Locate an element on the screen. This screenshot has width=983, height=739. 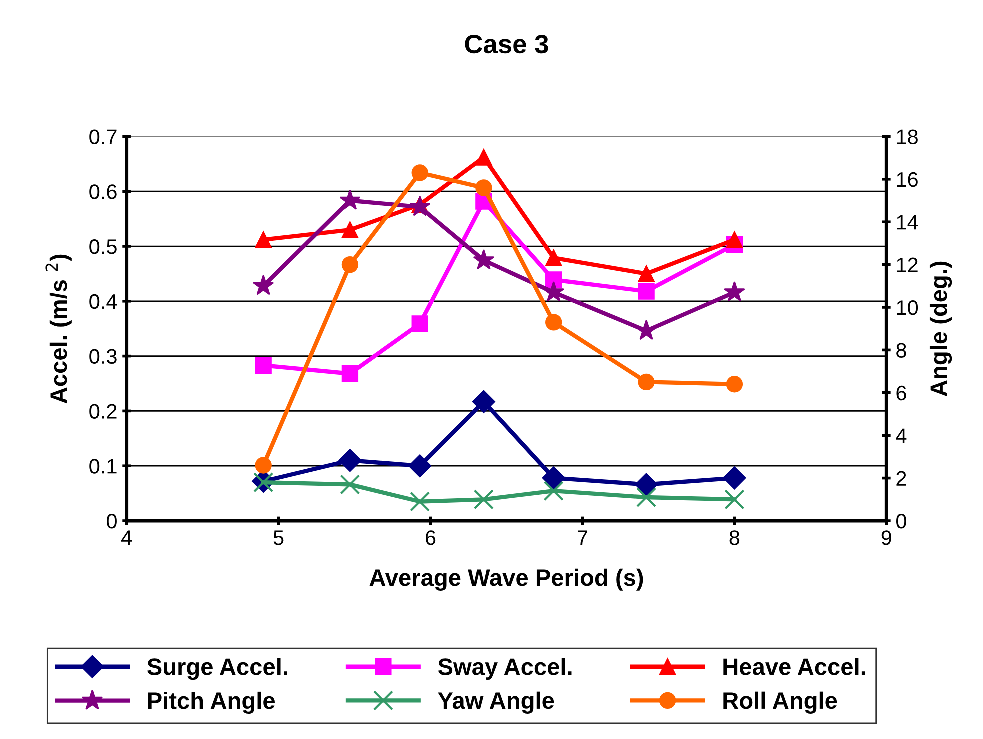
y2-tick-label: 6 is located at coordinates (901, 393).